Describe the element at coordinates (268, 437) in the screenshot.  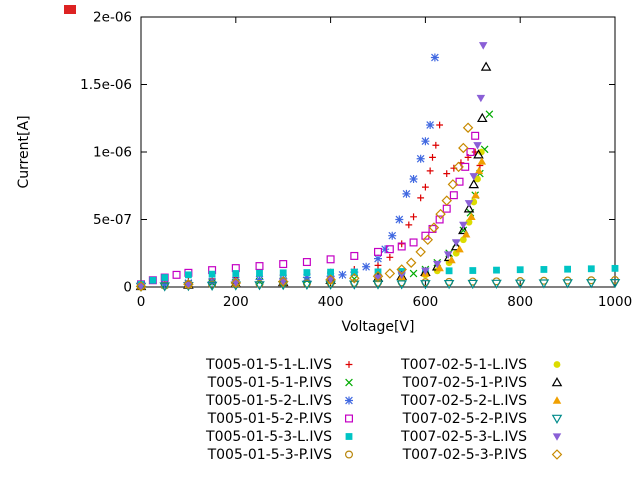
I see `legend-item-label: T005-01-5-3-L.IVS` at that location.